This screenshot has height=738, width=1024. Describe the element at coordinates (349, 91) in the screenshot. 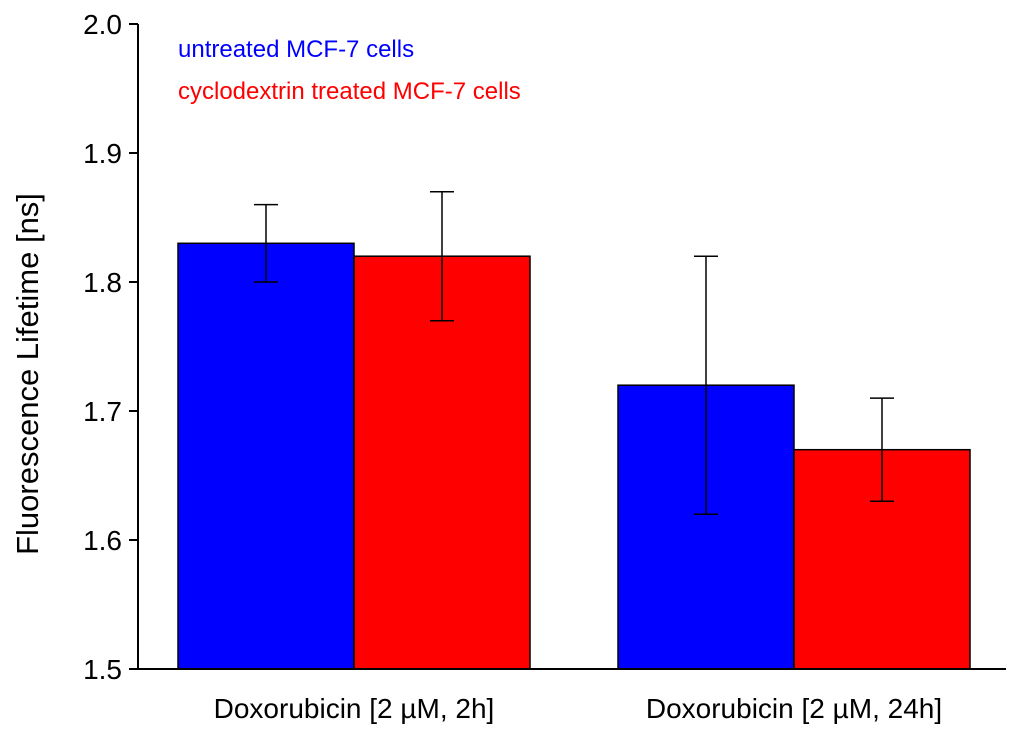

I see `legend-entry-cyclodextrin: cyclodextrin treated MCF-7 cells` at that location.